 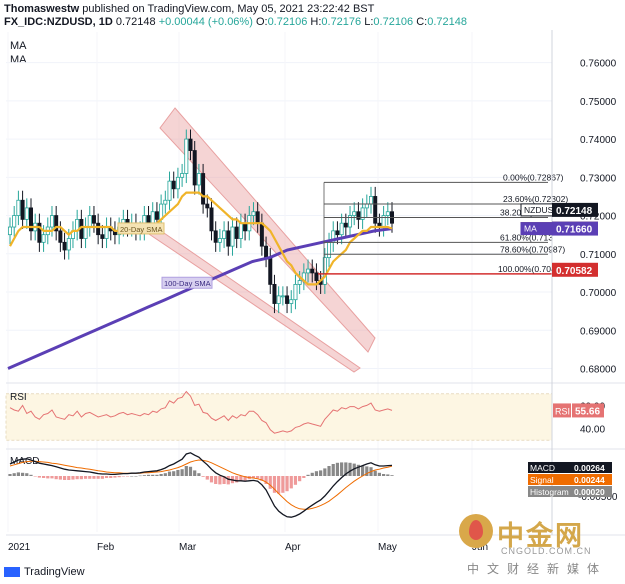 What do you see at coordinates (533, 269) in the screenshot?
I see `fib-level-label: 100.00%(0.70475)` at bounding box center [533, 269].